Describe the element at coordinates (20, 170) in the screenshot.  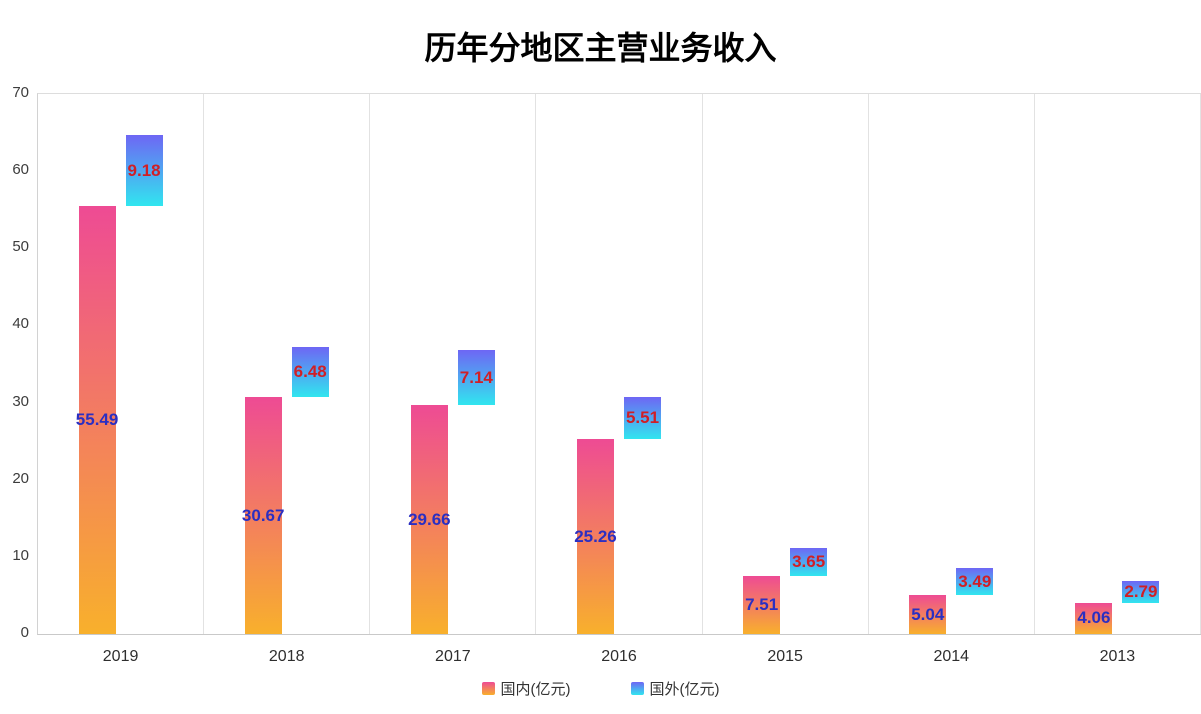
I see `y-axis-tick-label: 60` at that location.